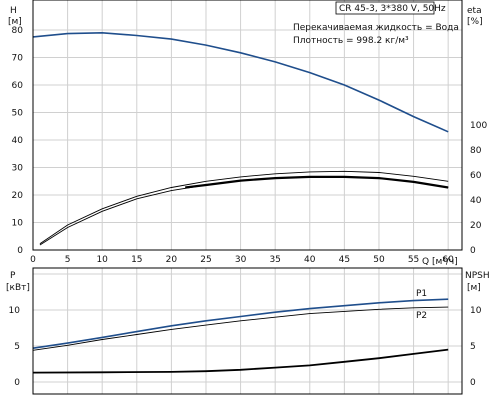 This screenshot has width=500, height=404. I want to click on x-tick-0: 0, so click(33, 260).